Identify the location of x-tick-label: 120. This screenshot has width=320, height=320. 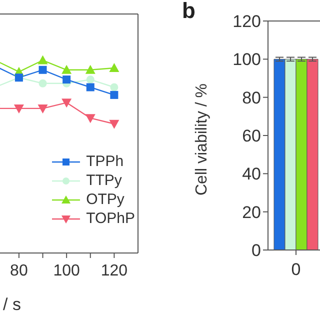
(114, 271).